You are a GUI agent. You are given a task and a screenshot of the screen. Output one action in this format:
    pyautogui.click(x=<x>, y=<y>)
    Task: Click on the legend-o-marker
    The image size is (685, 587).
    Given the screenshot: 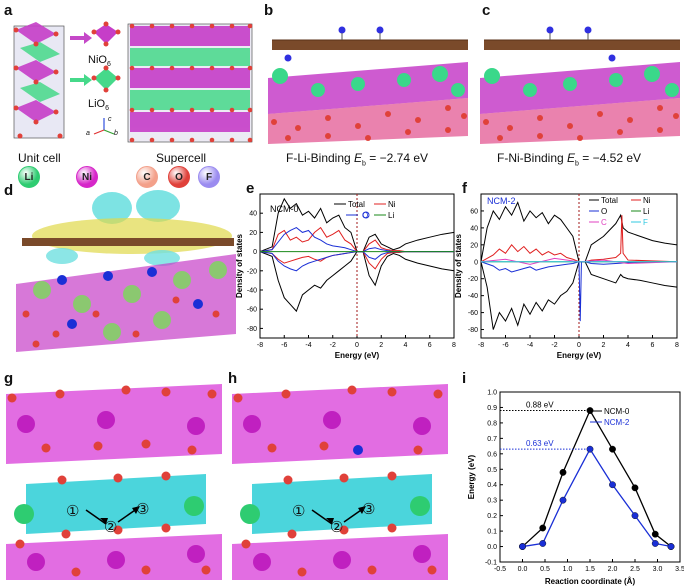 What is the action you would take?
    pyautogui.click(x=366, y=215)
    